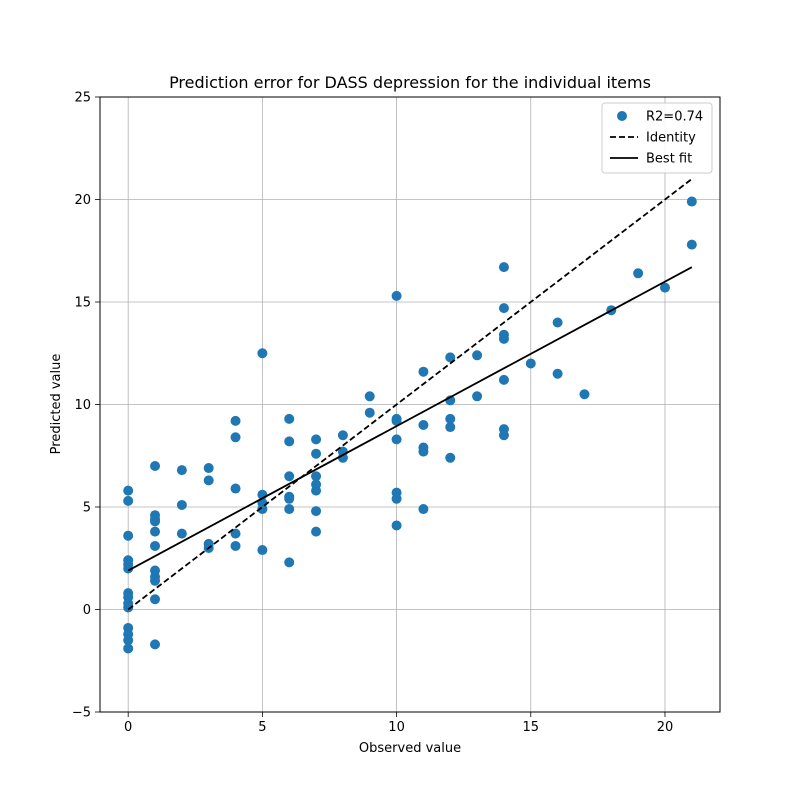  What do you see at coordinates (262, 727) in the screenshot?
I see `x-tick-label: 5` at bounding box center [262, 727].